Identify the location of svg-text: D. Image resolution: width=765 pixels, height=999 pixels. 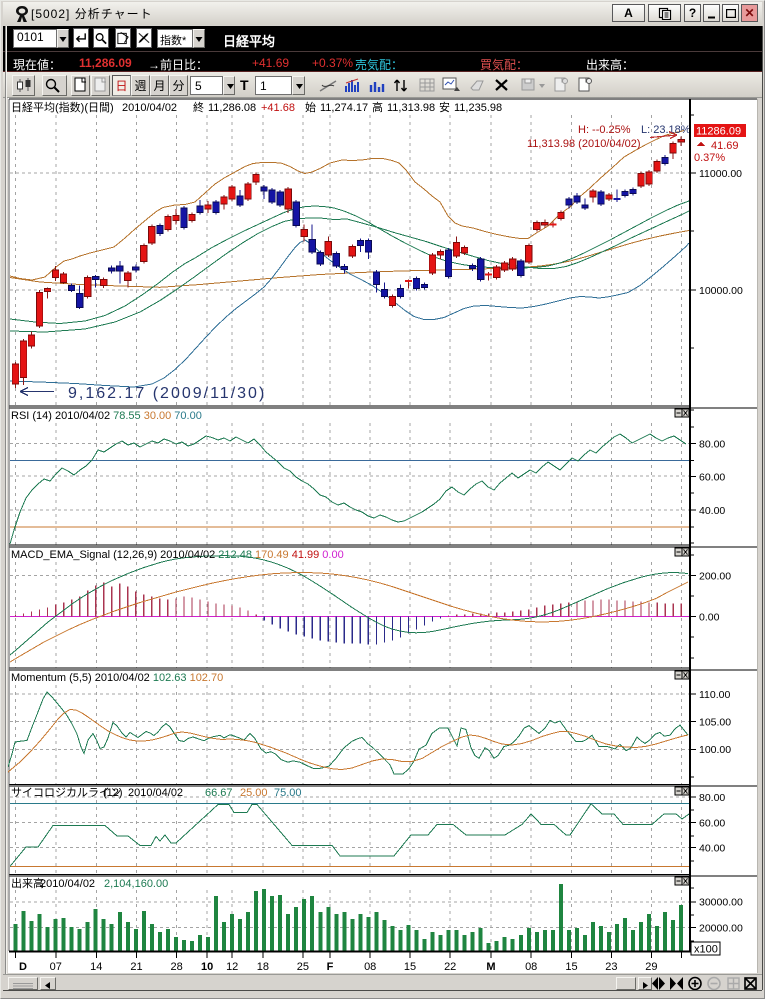
(23, 967).